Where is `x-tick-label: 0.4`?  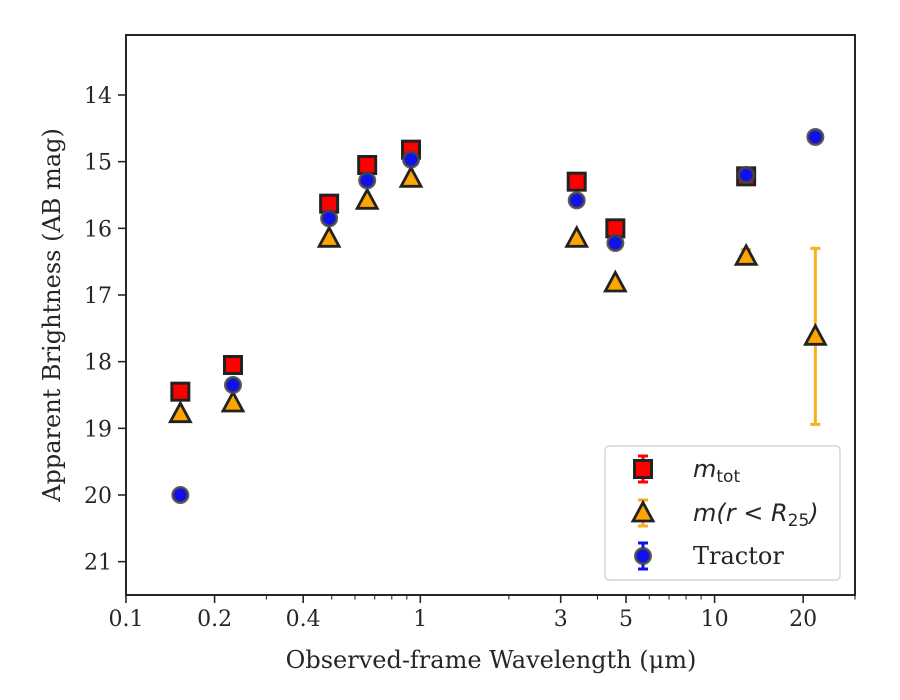
x-tick-label: 0.4 is located at coordinates (303, 619).